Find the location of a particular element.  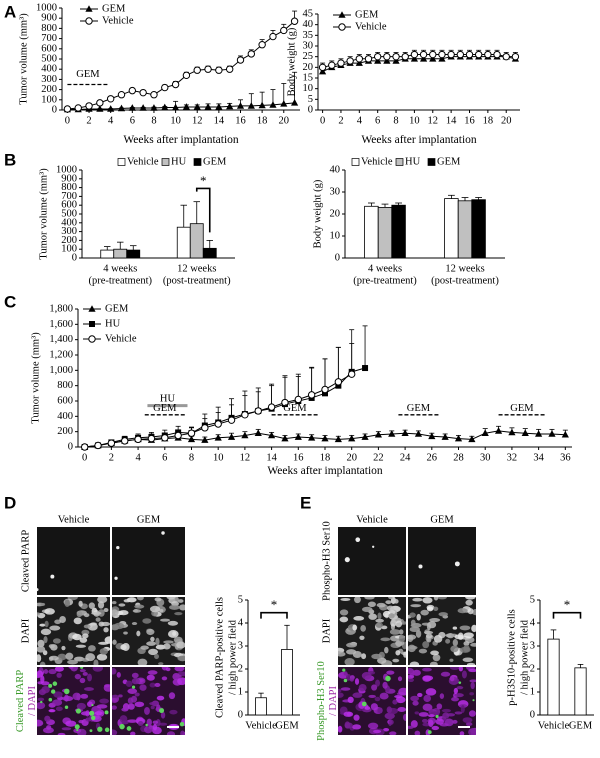

significance-bracket is located at coordinates (274, 615).